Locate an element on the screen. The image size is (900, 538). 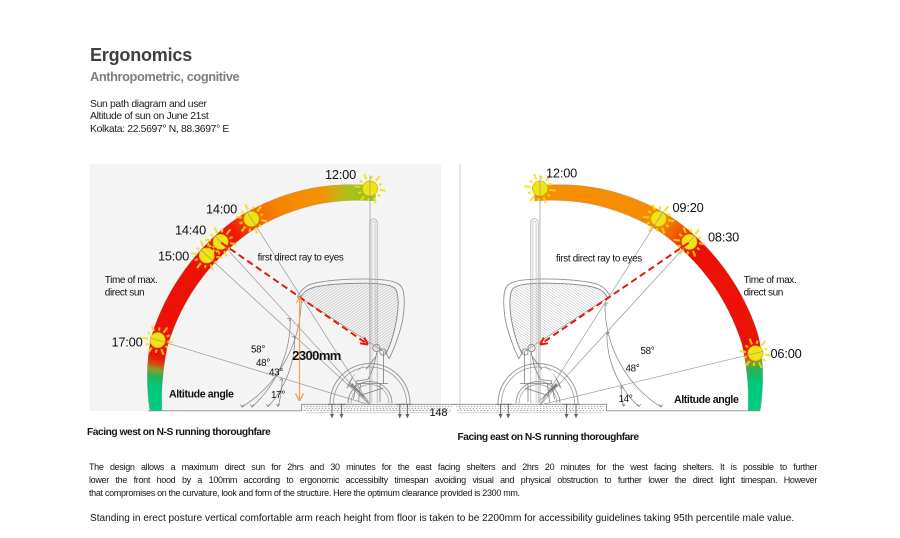
svg-text: 17:00 is located at coordinates (126, 342).